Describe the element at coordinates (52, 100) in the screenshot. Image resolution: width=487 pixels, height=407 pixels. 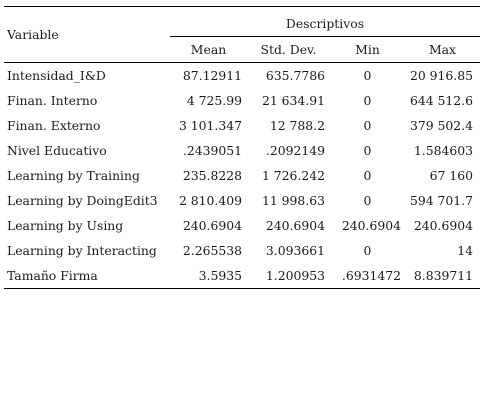
I see `variable-cell: Finan. Interno` at that location.